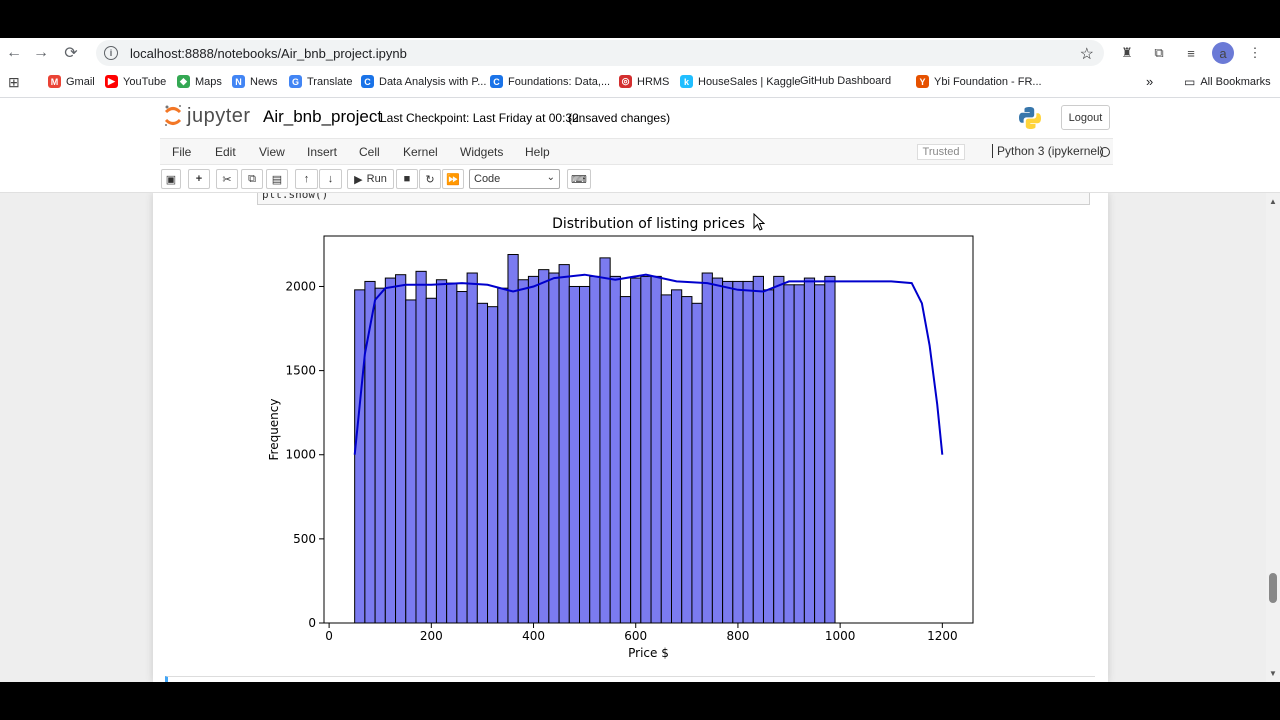 The image size is (1280, 720). I want to click on scroll-up-icon: ▲, so click(1273, 201).